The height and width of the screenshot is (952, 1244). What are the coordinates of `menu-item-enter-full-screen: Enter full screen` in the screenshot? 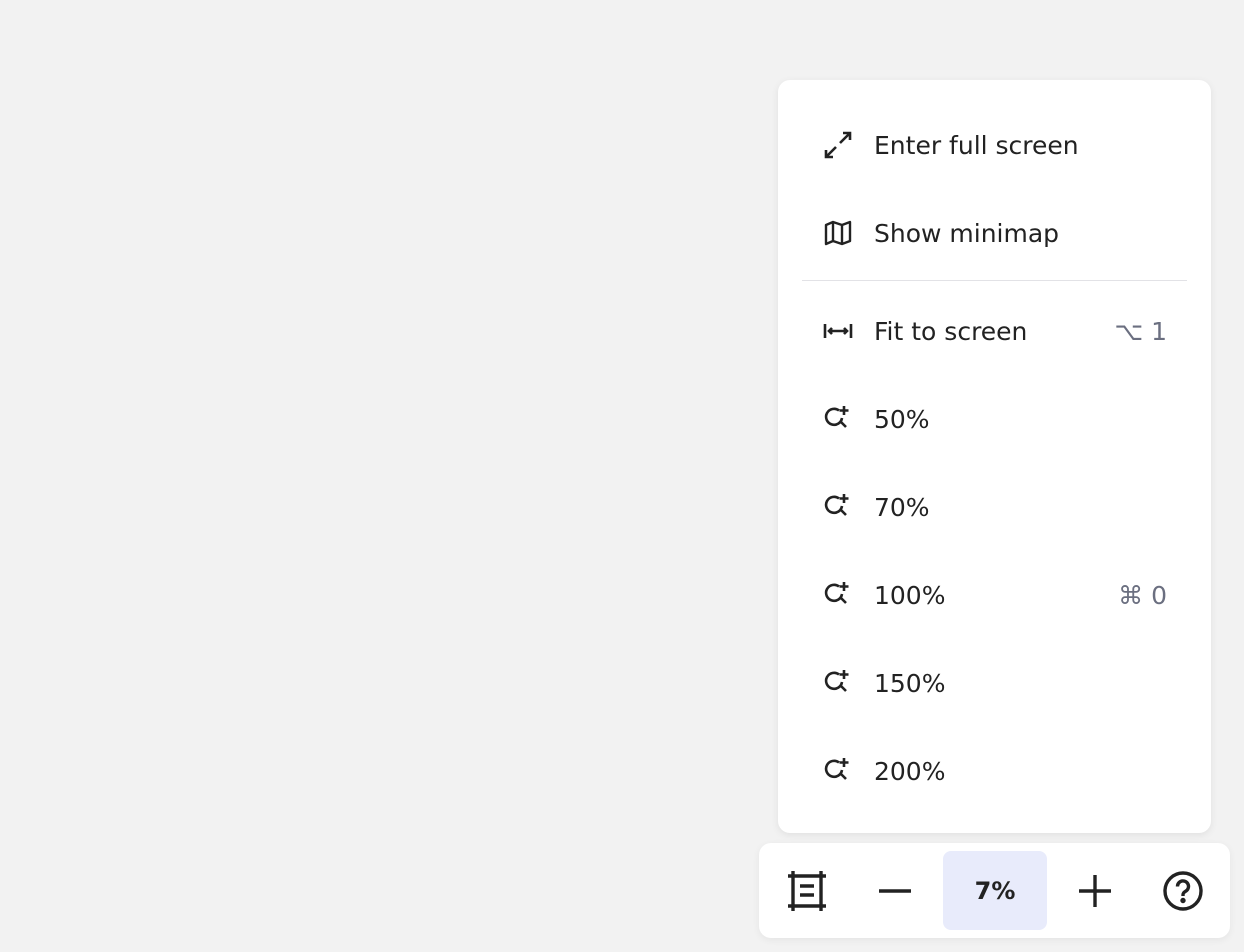 It's located at (994, 145).